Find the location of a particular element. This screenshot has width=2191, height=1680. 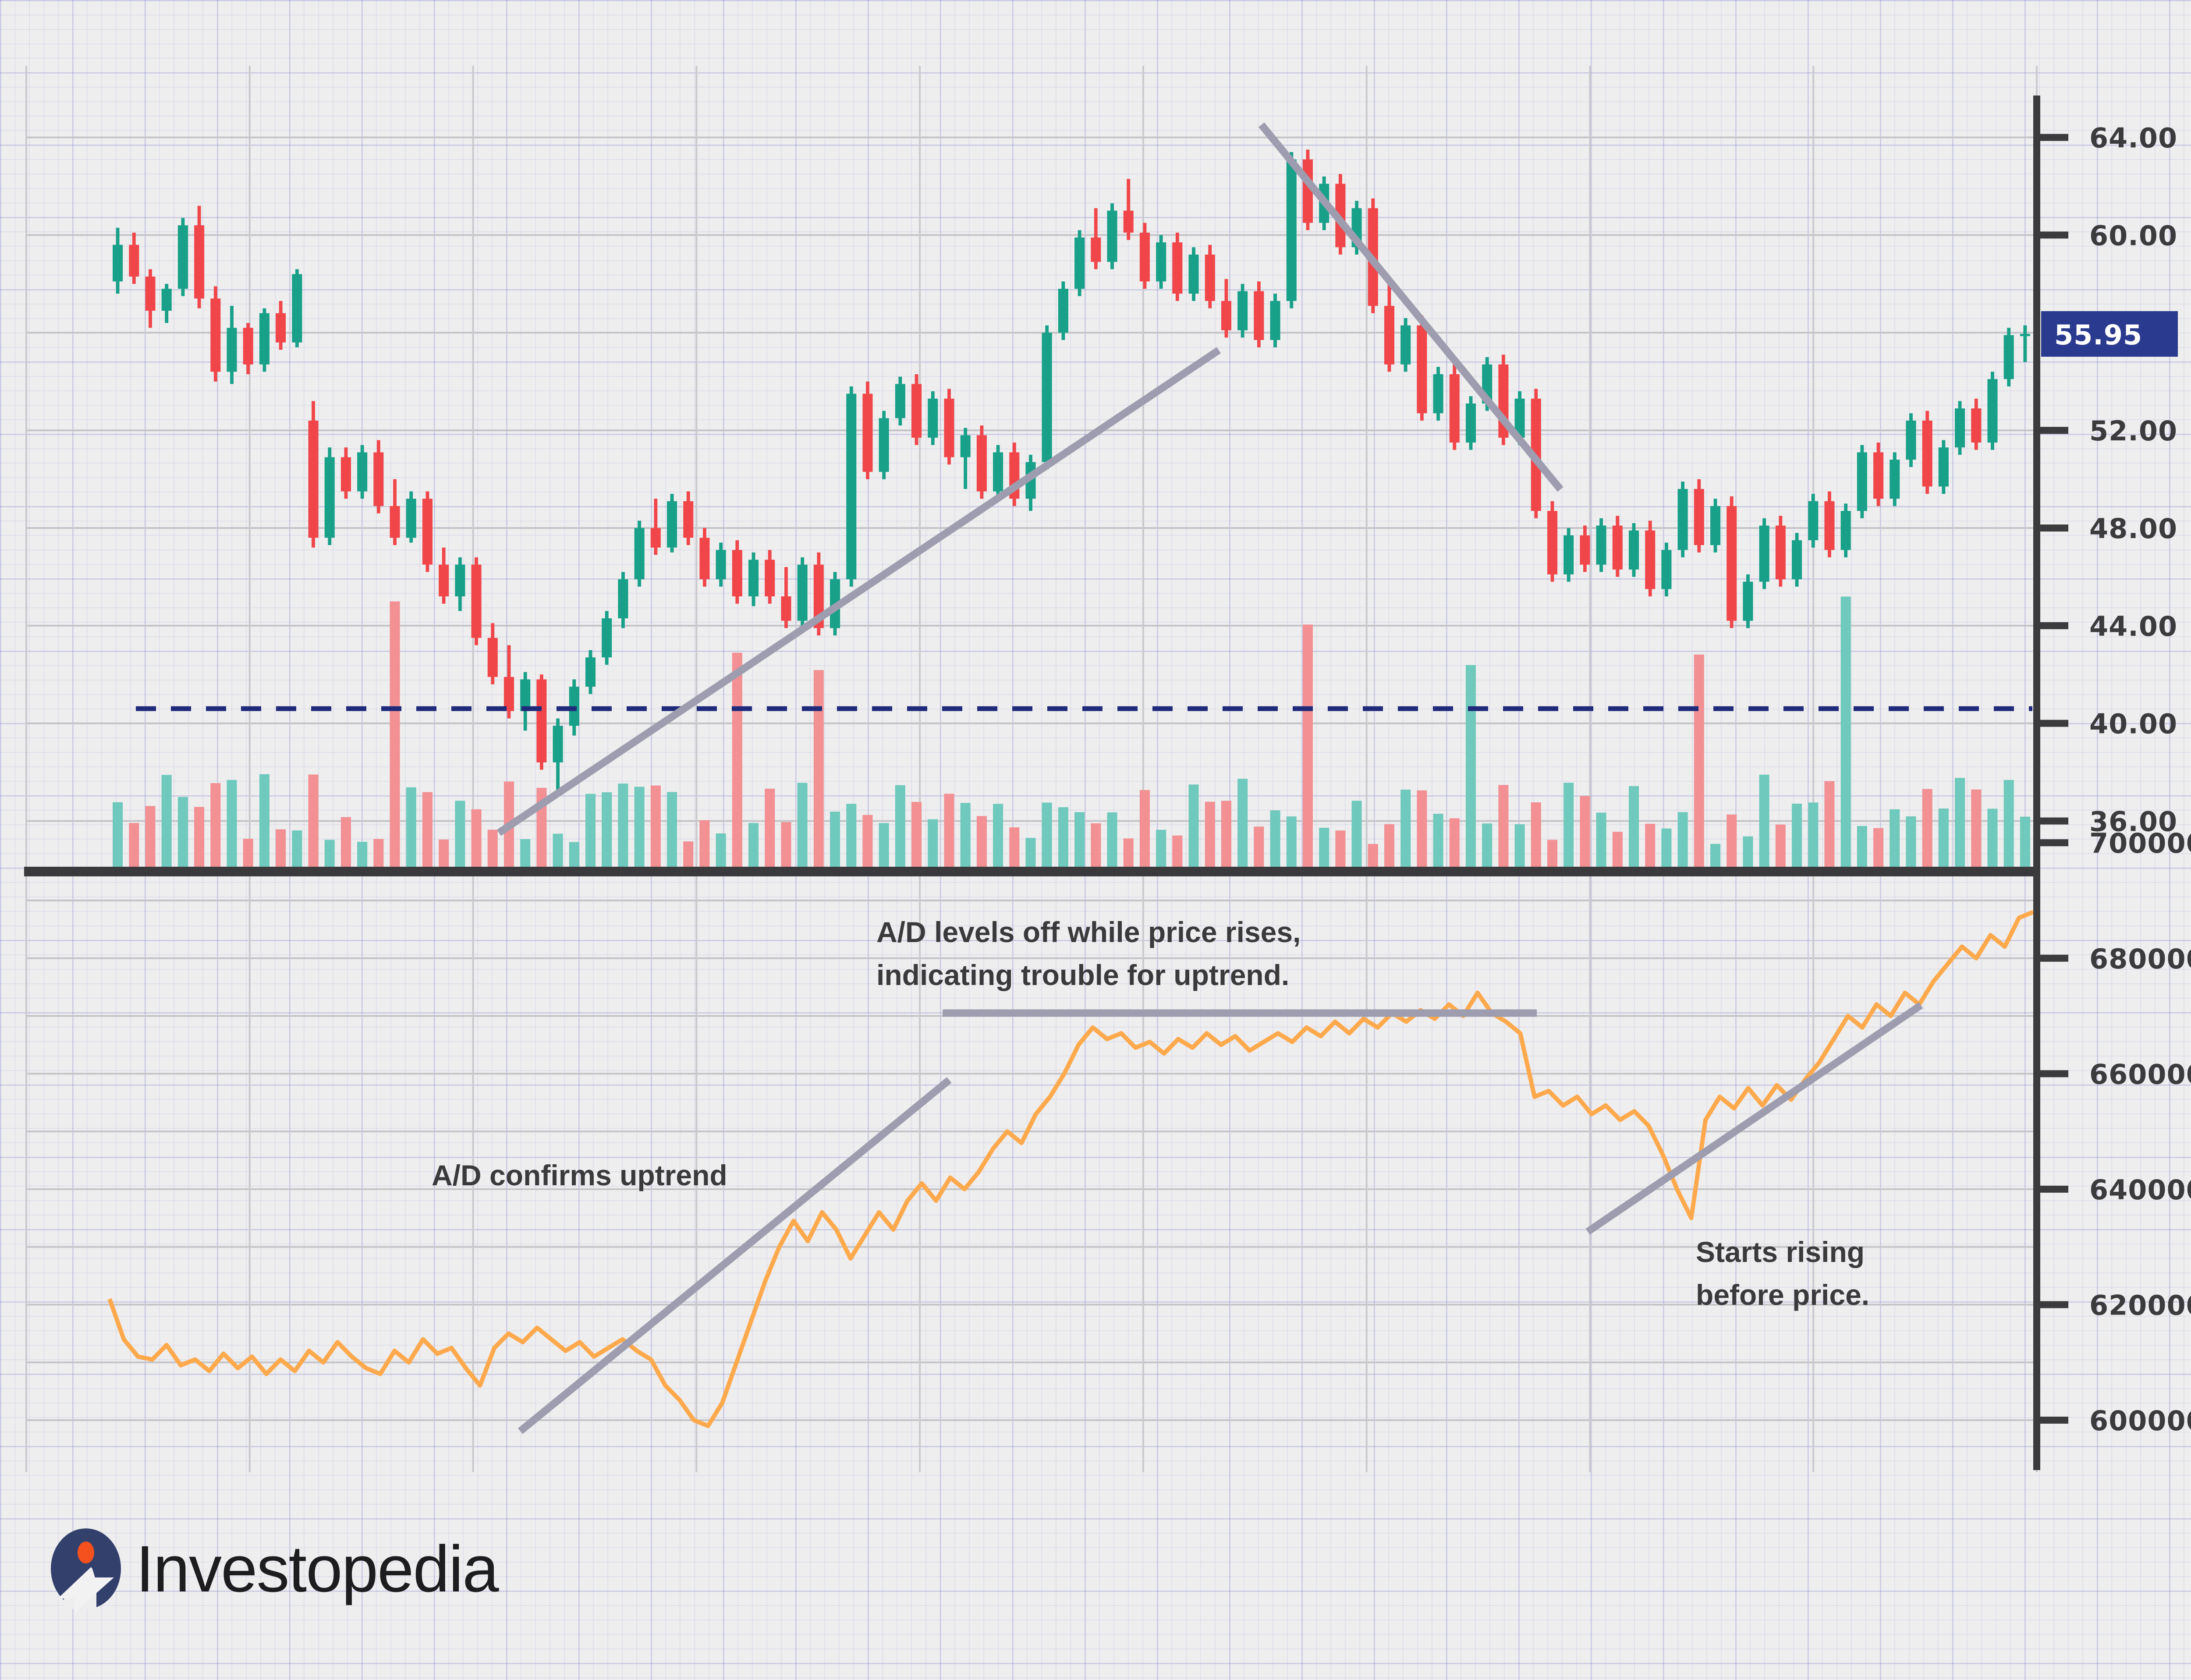

price-badge is located at coordinates (2109, 334).